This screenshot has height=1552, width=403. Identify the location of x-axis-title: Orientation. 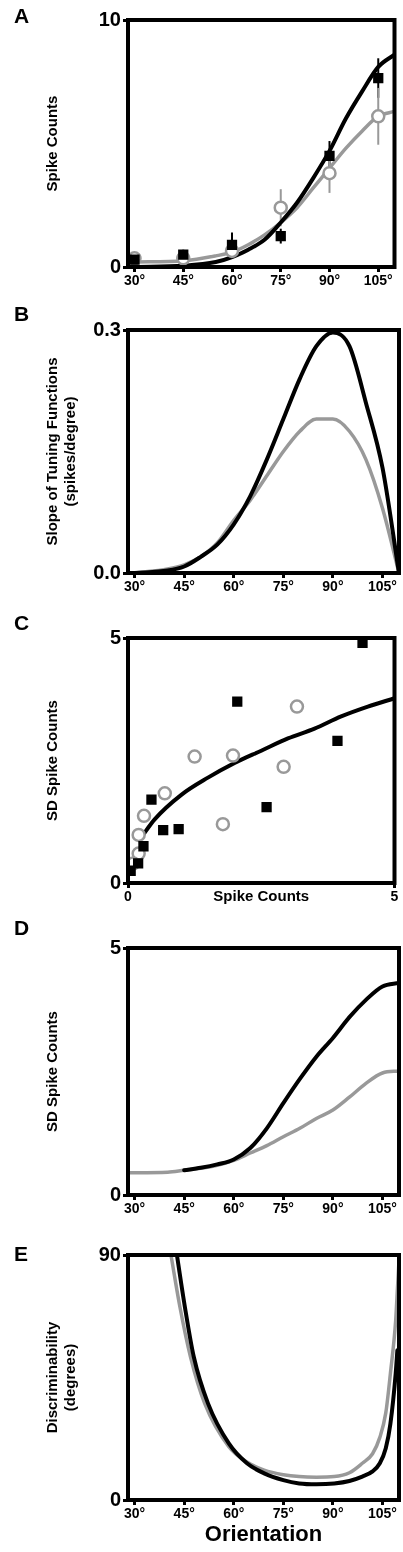
(263, 1533).